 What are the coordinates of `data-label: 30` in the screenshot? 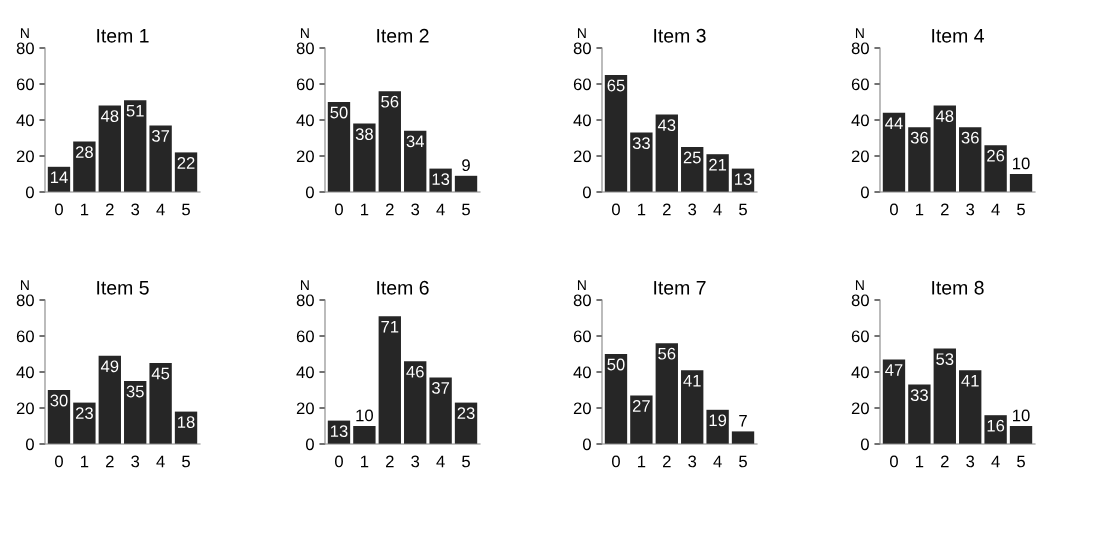 It's located at (59, 400).